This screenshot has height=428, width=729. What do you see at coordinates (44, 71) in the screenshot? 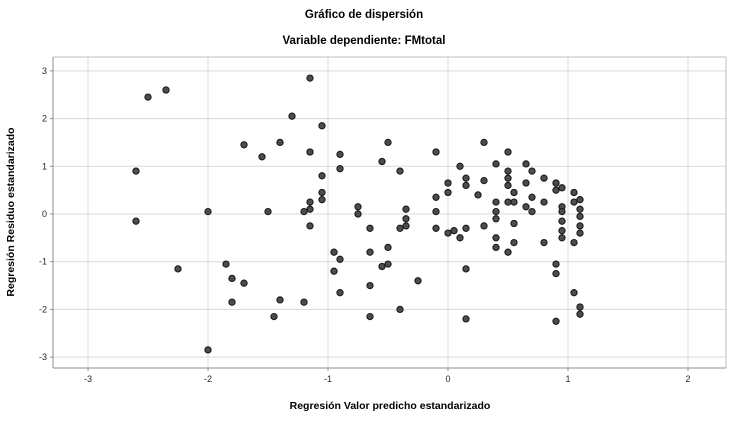
I see `y-tick-label-3: 3` at bounding box center [44, 71].